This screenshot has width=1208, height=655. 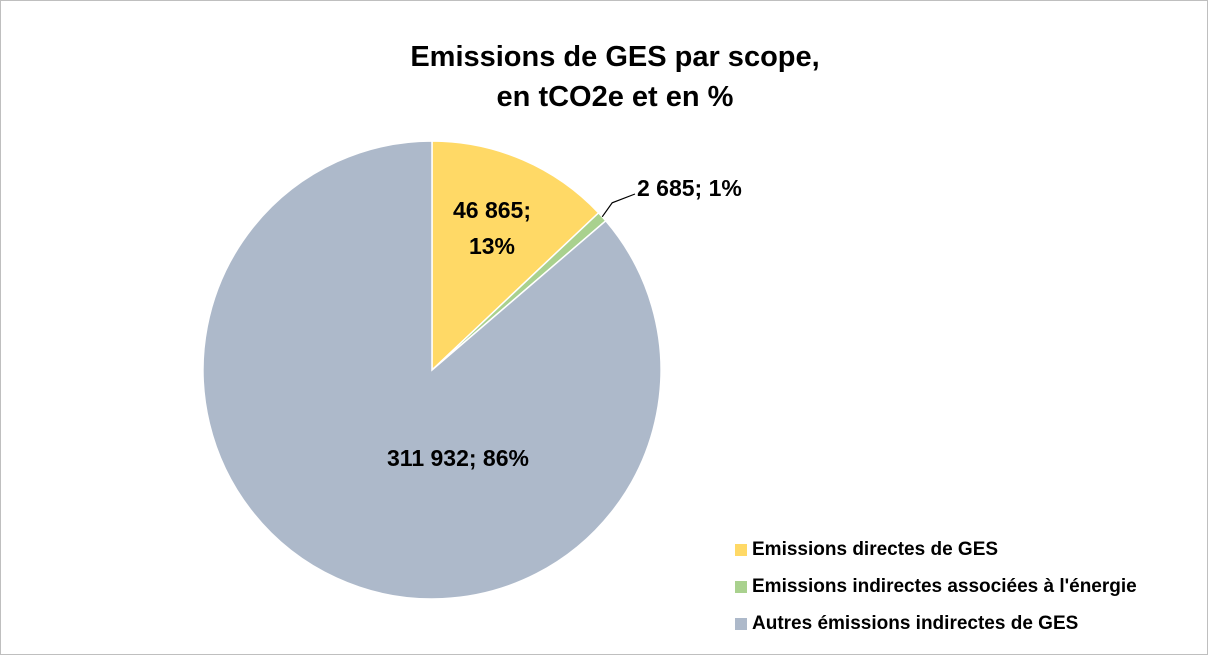 I want to click on leader-line, so click(x=618, y=205).